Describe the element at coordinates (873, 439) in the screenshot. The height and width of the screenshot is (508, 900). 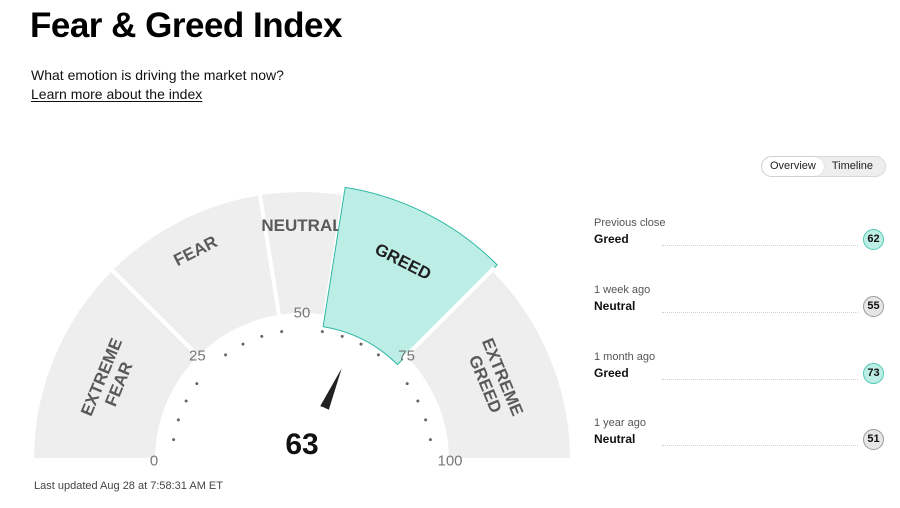
I see `history-score-badge: 51` at that location.